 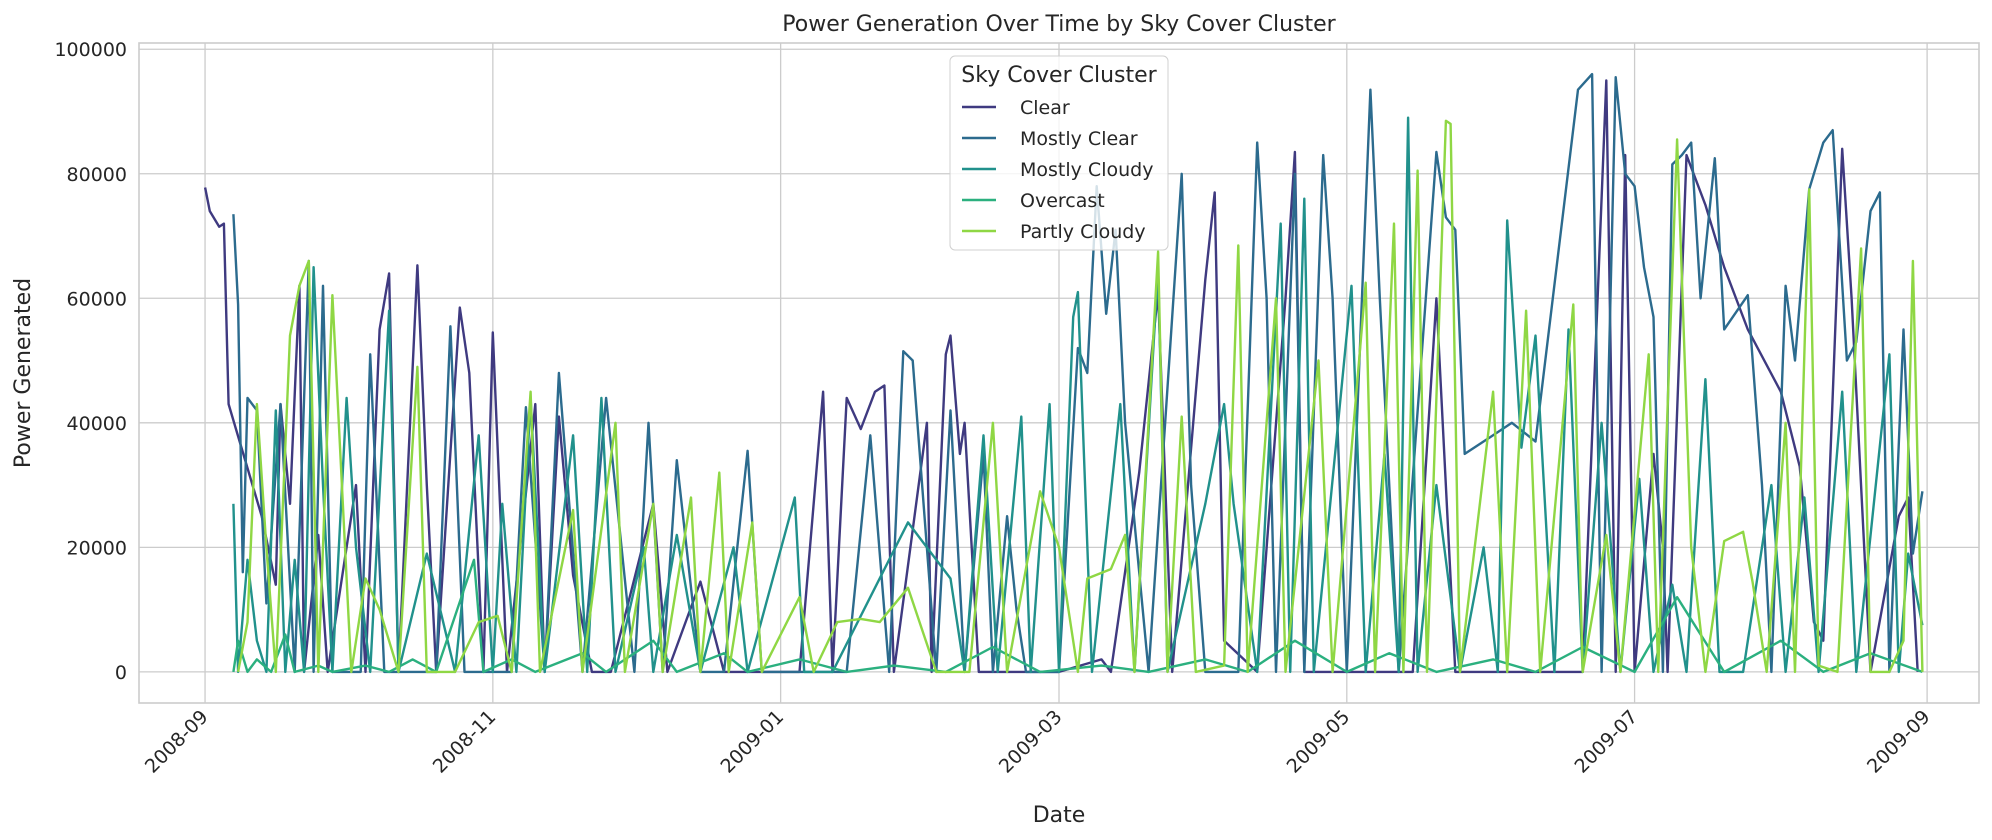 What do you see at coordinates (1059, 75) in the screenshot?
I see `legend-title: Sky Cover Cluster` at bounding box center [1059, 75].